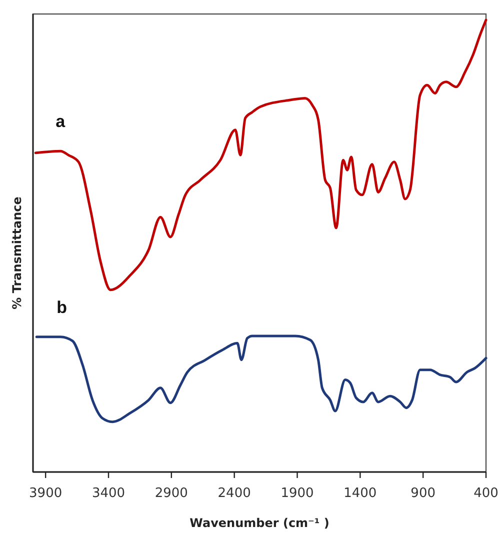 The width and height of the screenshot is (500, 535). Describe the element at coordinates (234, 493) in the screenshot. I see `x-tick-label: 2400` at that location.